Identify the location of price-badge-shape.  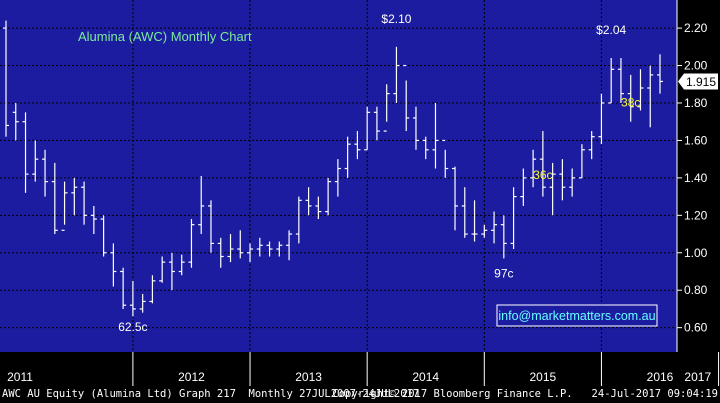
(698, 81).